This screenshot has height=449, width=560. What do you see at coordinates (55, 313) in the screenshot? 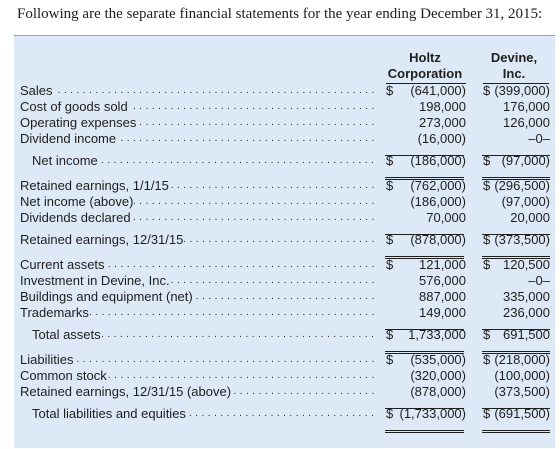
I see `row-label: Trademarks` at bounding box center [55, 313].